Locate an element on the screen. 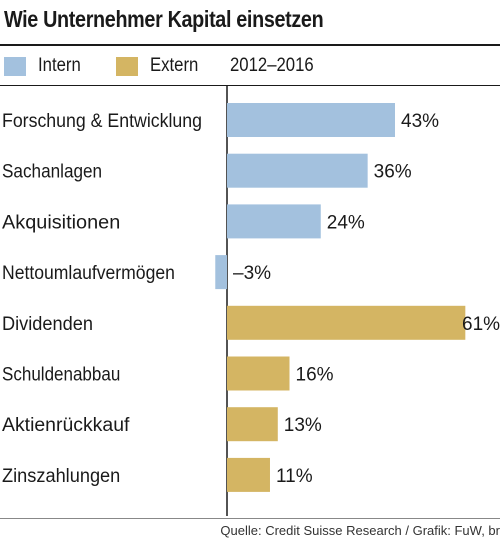  title-rule is located at coordinates (250, 45).